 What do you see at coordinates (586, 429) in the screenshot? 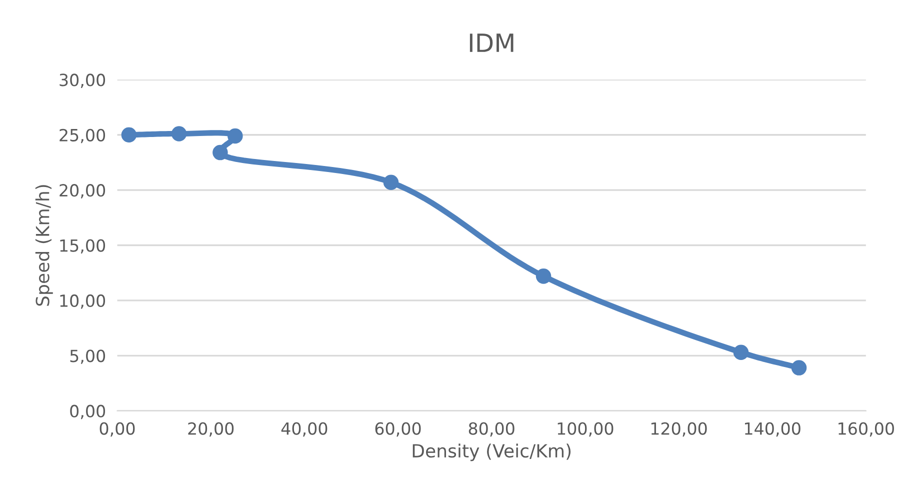
I see `x-tick-label: 100,00` at bounding box center [586, 429].